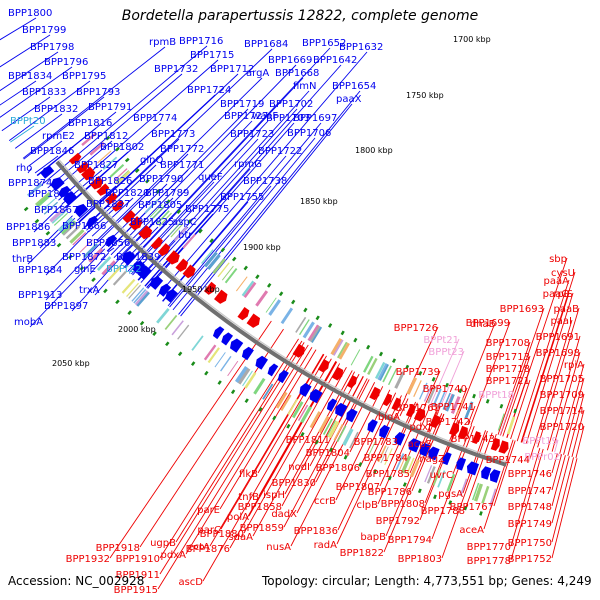 The height and width of the screenshot is (600, 600). Describe the element at coordinates (162, 42) in the screenshot. I see `forward-gene-label: rpmB` at that location.